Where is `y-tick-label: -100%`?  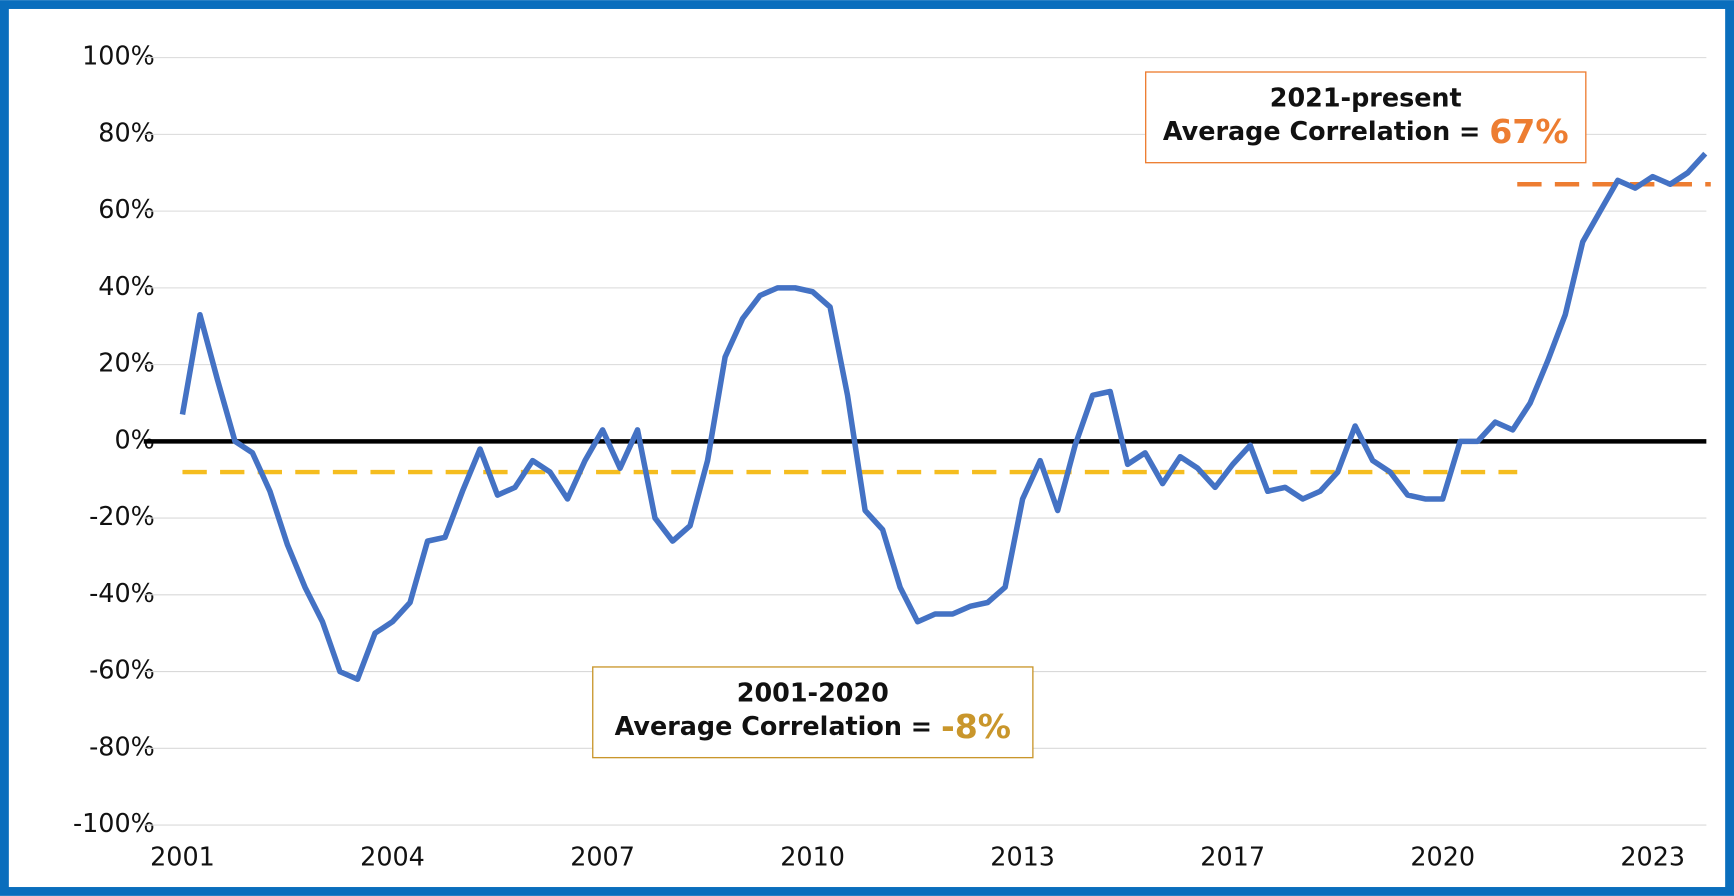 y-tick-label: -100% is located at coordinates (114, 823).